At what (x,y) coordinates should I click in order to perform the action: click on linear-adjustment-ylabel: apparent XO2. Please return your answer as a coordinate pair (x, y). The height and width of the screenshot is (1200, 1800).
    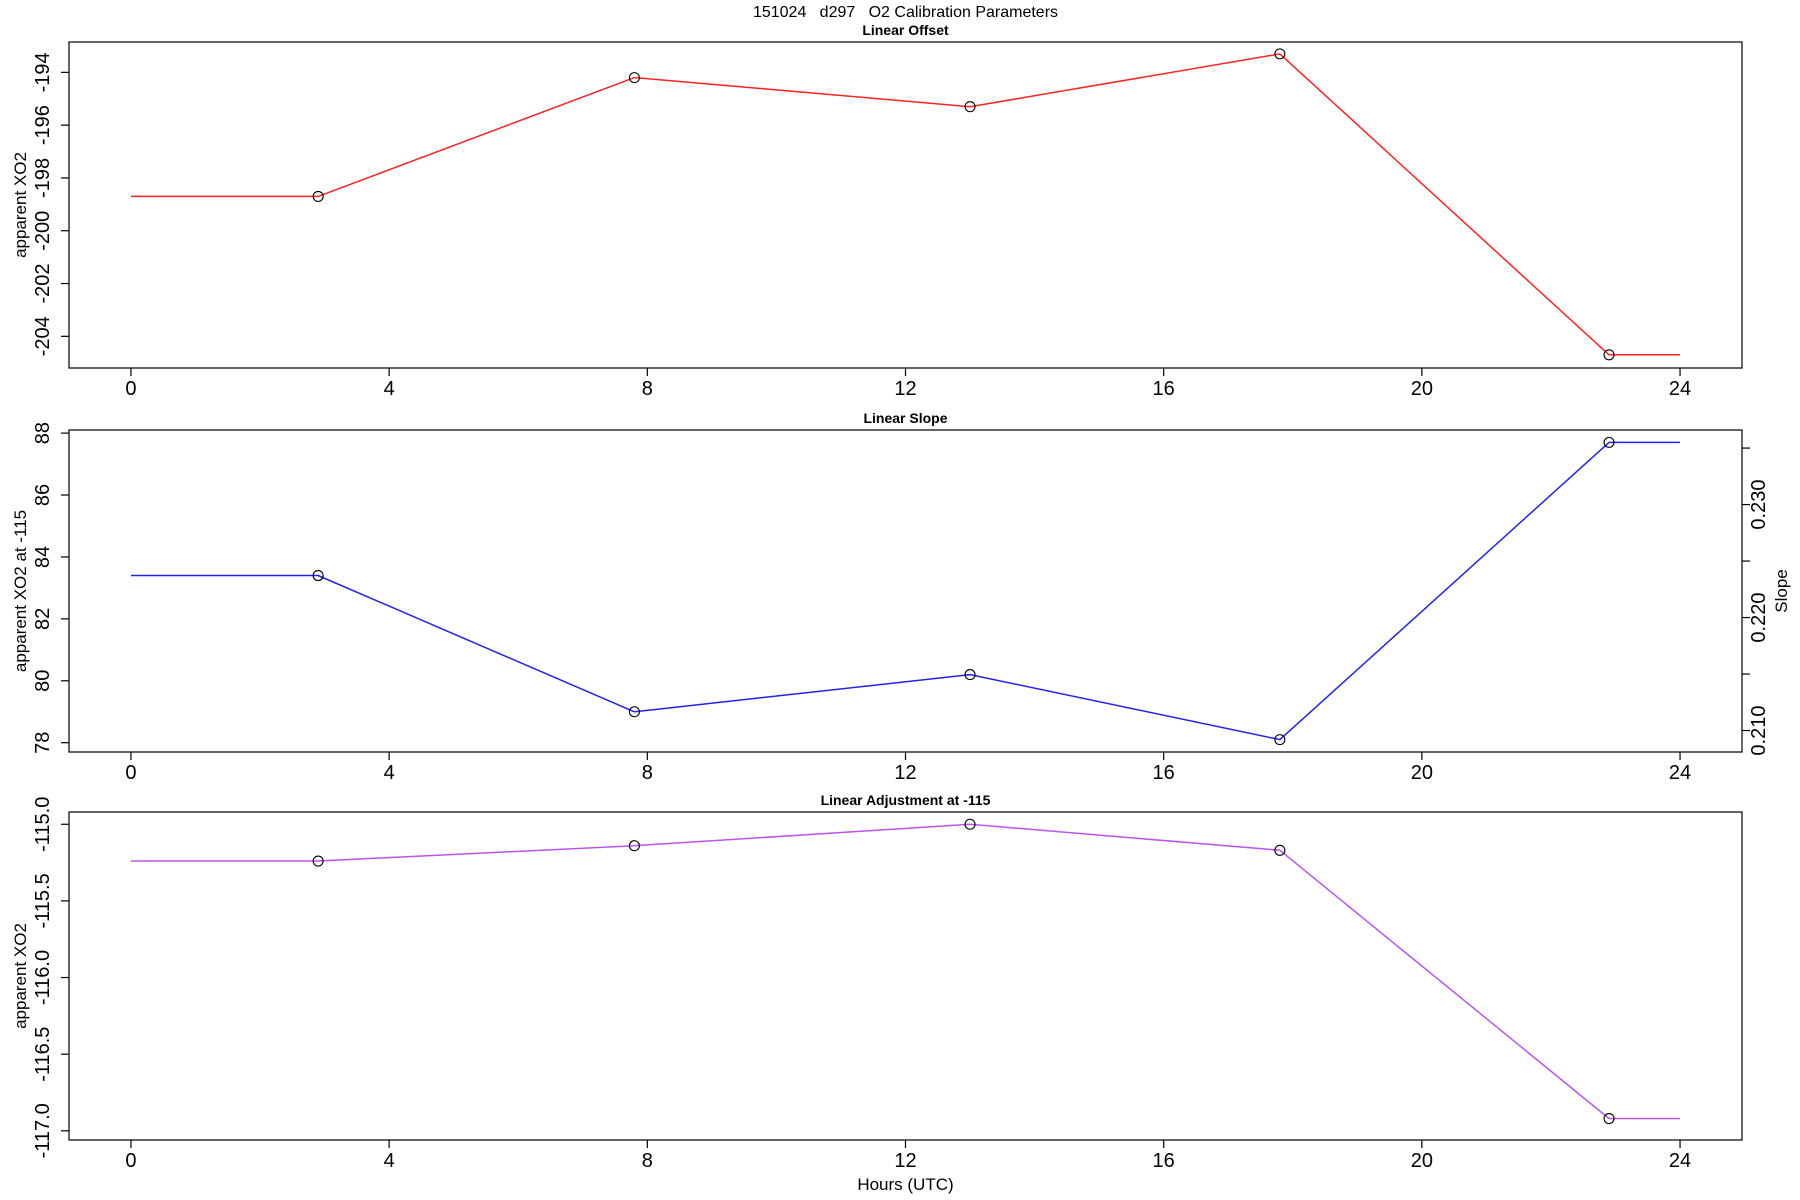
    Looking at the image, I should click on (20, 976).